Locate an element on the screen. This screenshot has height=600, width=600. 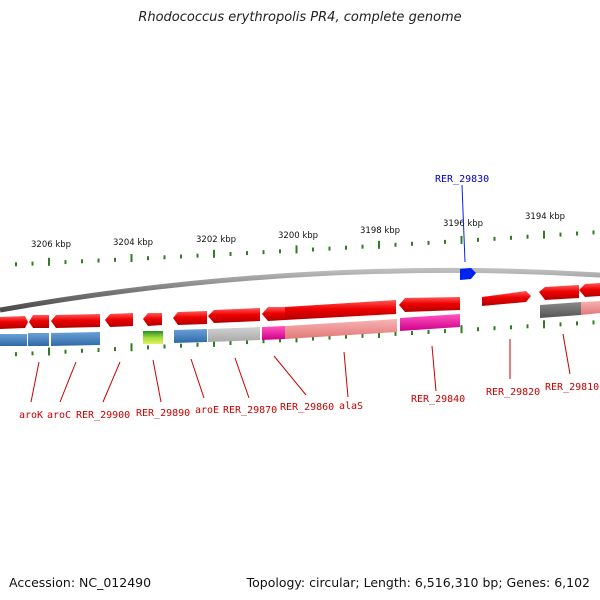
gene-label-aroC: aroC is located at coordinates (59, 415).